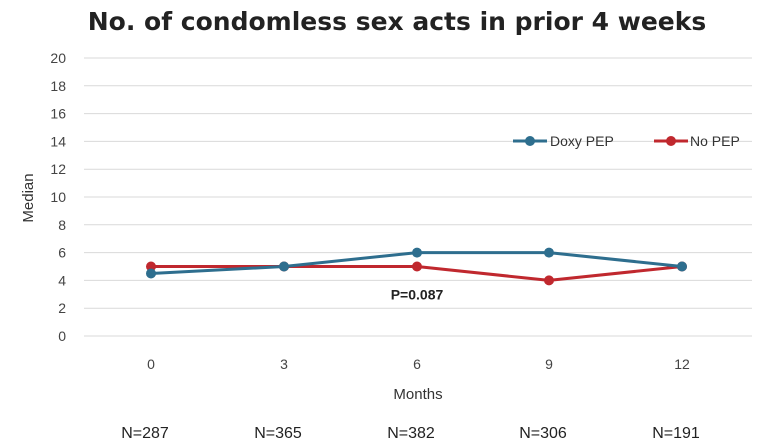 Image resolution: width=765 pixels, height=444 pixels. What do you see at coordinates (582, 141) in the screenshot?
I see `legend-label: Doxy PEP` at bounding box center [582, 141].